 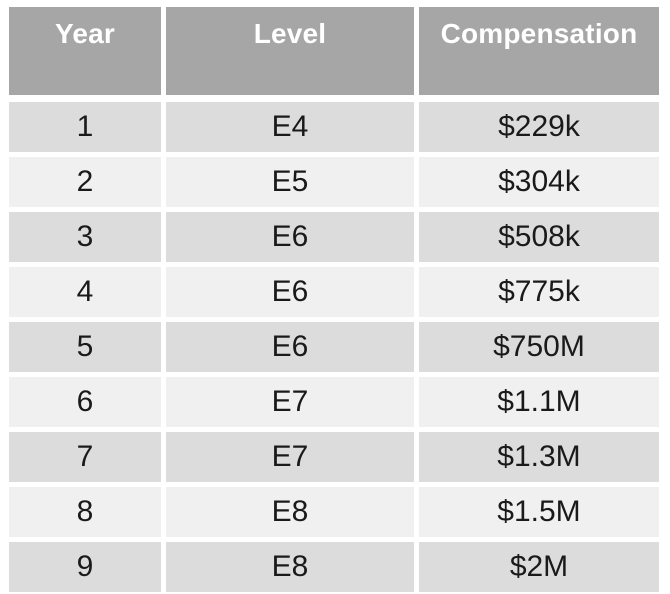 I want to click on table-row: 2 E5 $304k, so click(x=334, y=182).